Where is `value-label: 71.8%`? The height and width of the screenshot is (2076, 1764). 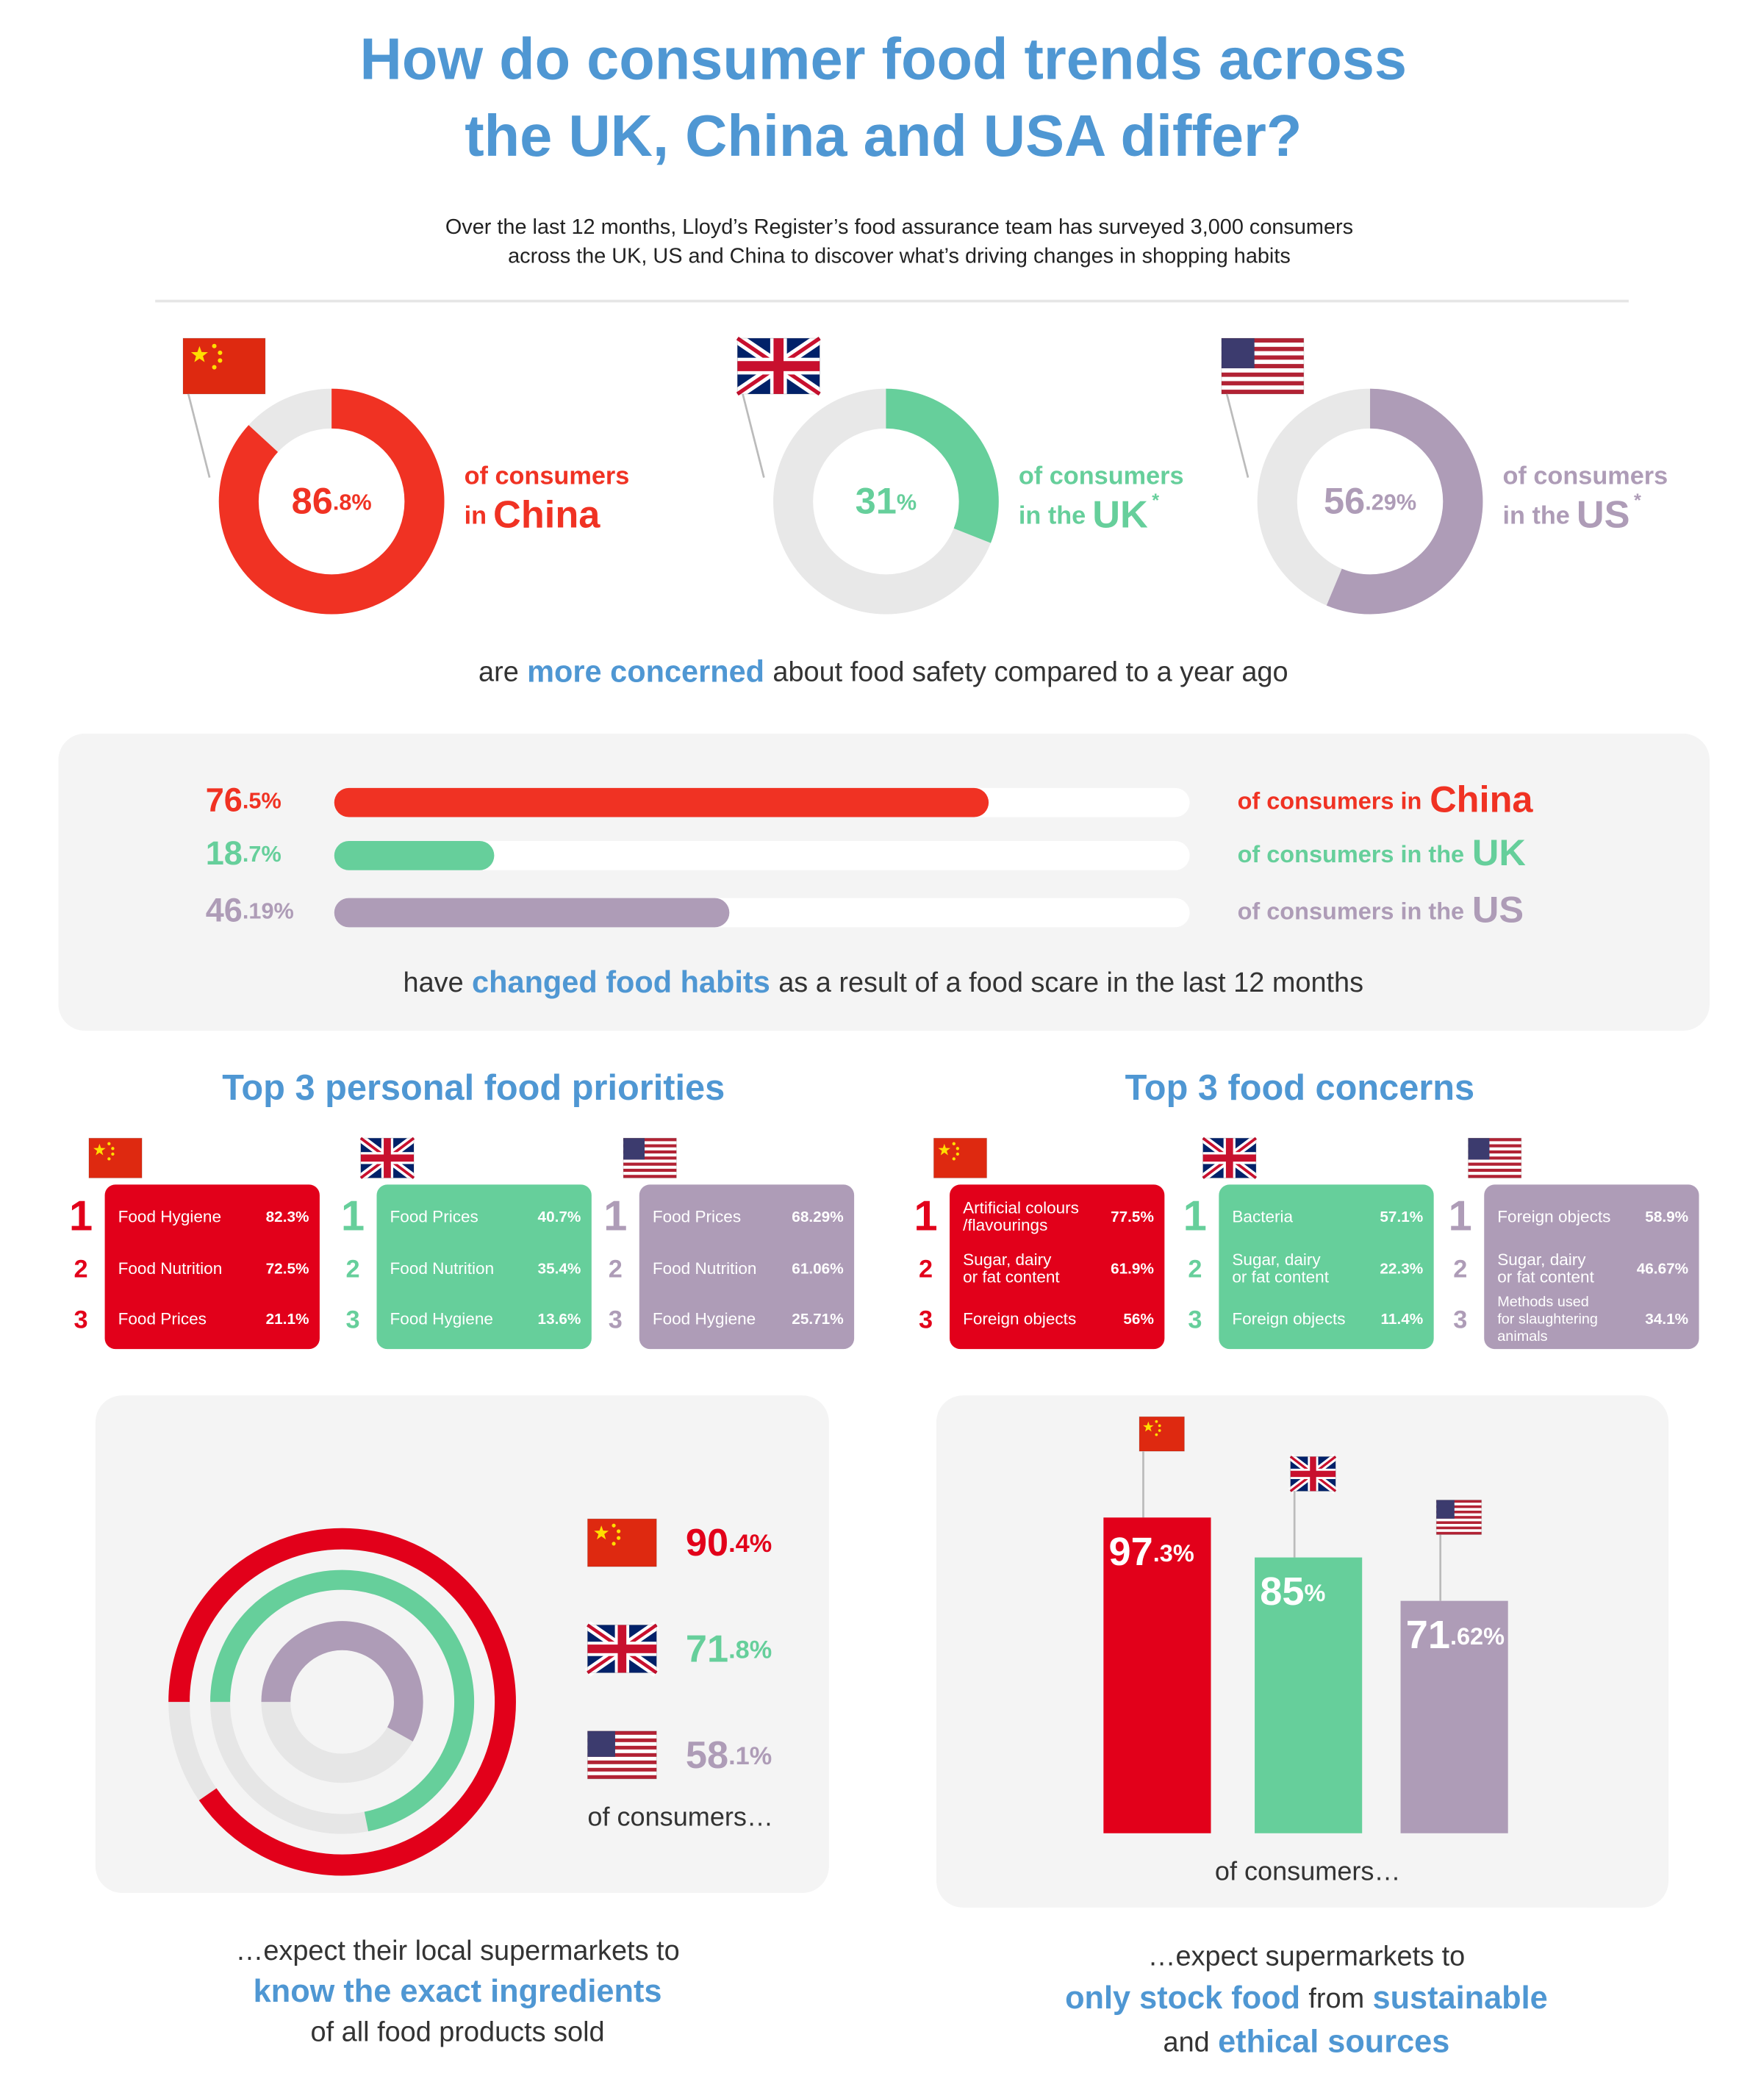
value-label: 71.8% is located at coordinates (729, 1649).